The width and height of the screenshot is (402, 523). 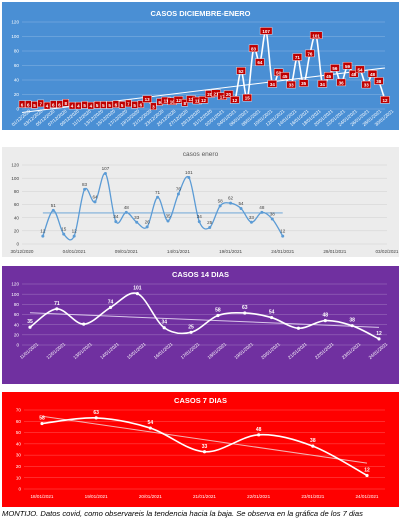 I want to click on y-tick-label: 70, so click(x=19, y=410).